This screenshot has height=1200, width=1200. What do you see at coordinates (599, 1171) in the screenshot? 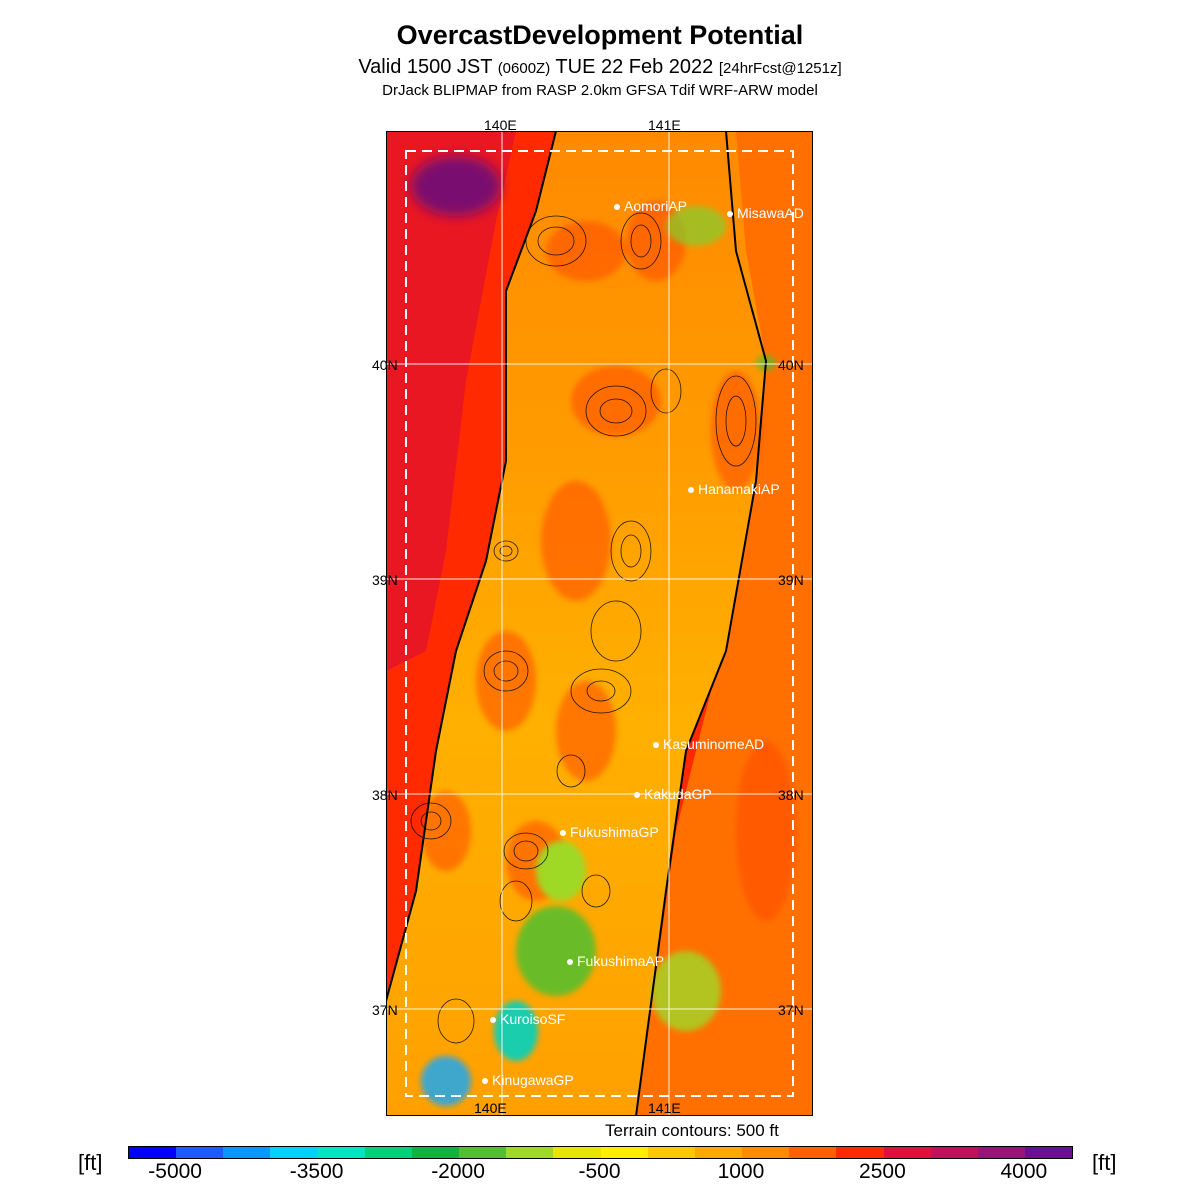
I see `colorbar-tick-label: -500` at bounding box center [599, 1171].